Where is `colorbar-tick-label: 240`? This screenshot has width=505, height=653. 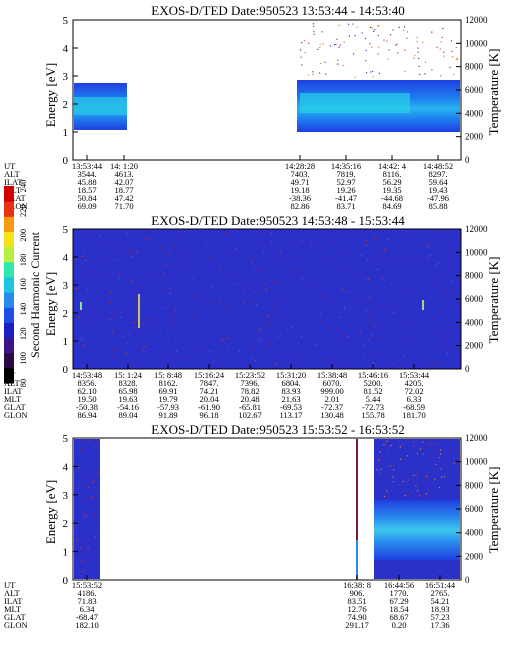
colorbar-tick-label: 240 is located at coordinates (23, 186).